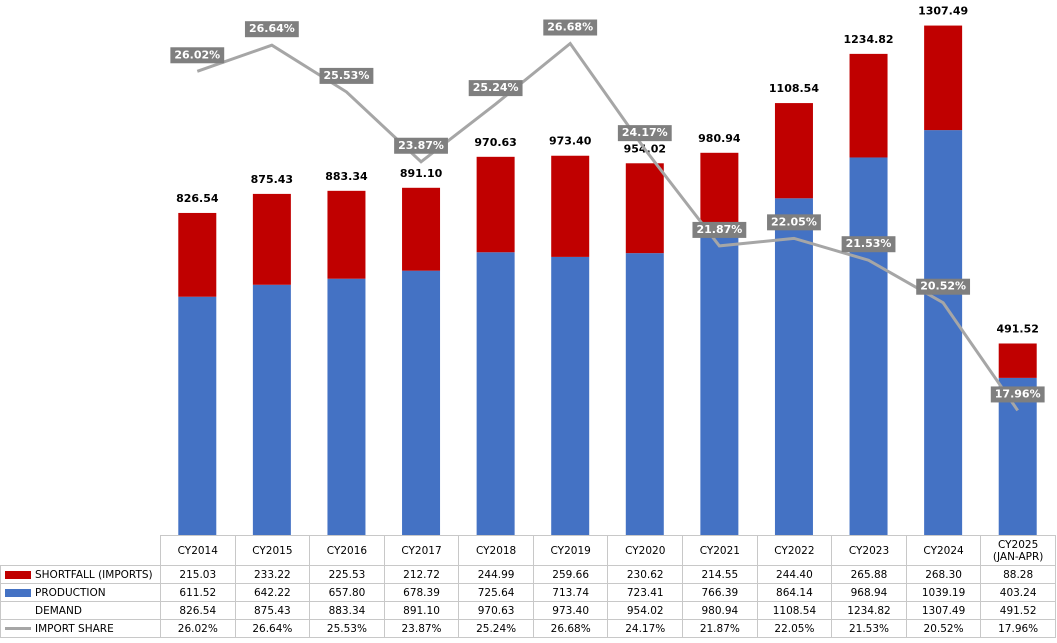 This screenshot has width=1057, height=643. What do you see at coordinates (1018, 610) in the screenshot?
I see `table-value: 491.52` at bounding box center [1018, 610].